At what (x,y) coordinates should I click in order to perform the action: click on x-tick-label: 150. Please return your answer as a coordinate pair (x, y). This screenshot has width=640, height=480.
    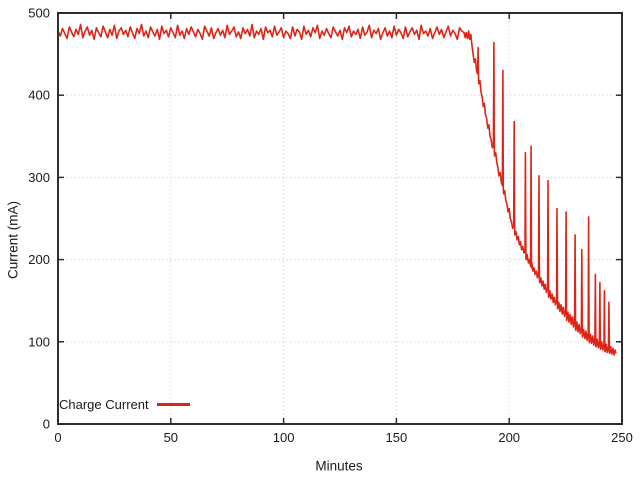
    Looking at the image, I should click on (397, 437).